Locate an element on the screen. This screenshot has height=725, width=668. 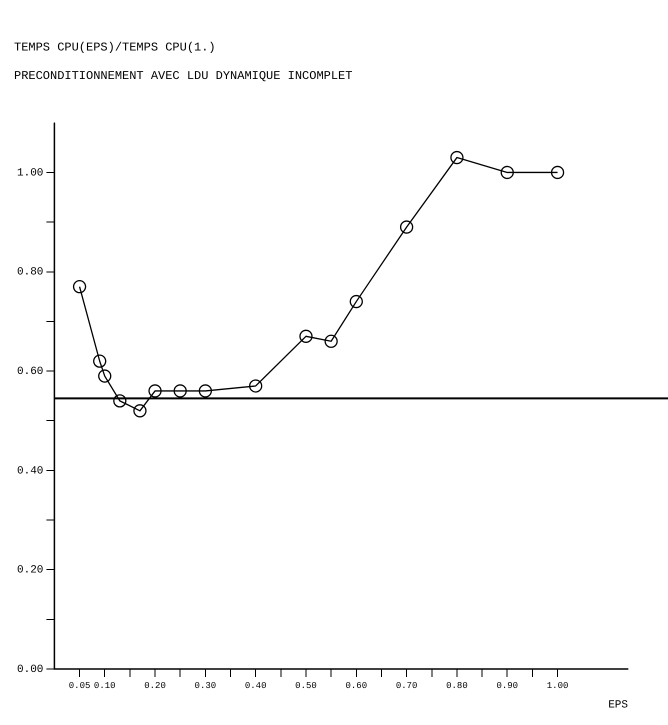
x-tick-label: 0.40 is located at coordinates (255, 685).